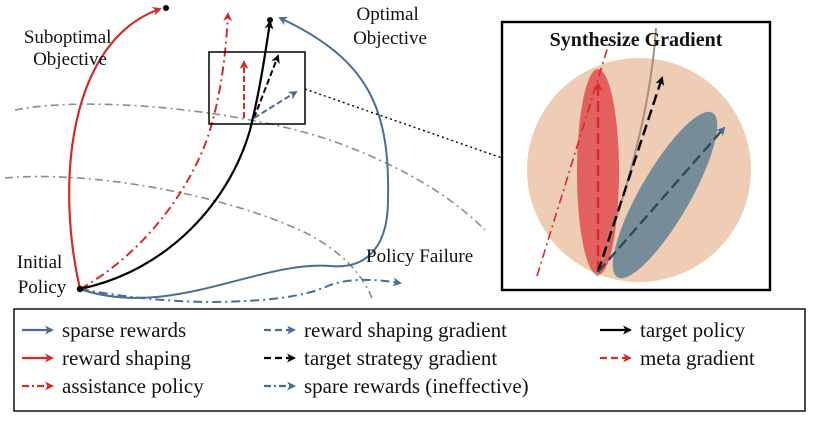 Image resolution: width=819 pixels, height=421 pixels. I want to click on legend-label: reward shaping, so click(126, 358).